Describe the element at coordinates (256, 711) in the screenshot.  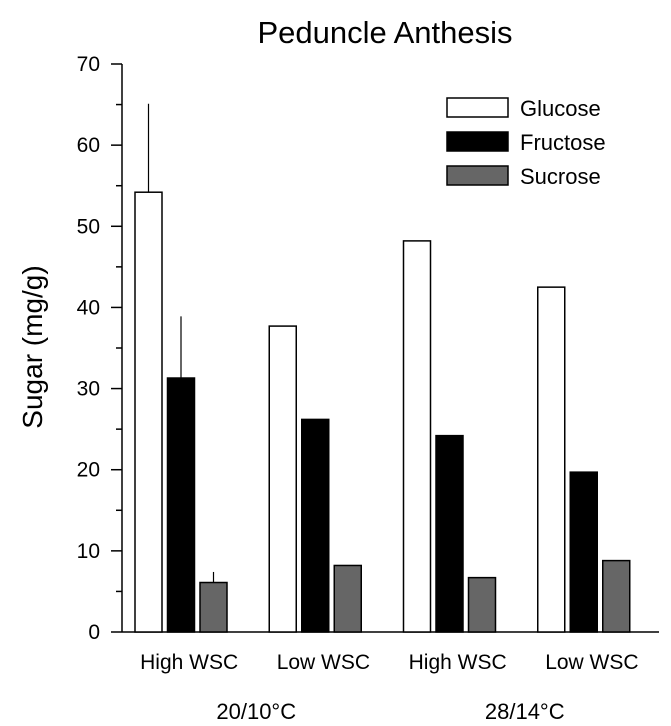
I see `group-label: 20/10°C` at that location.